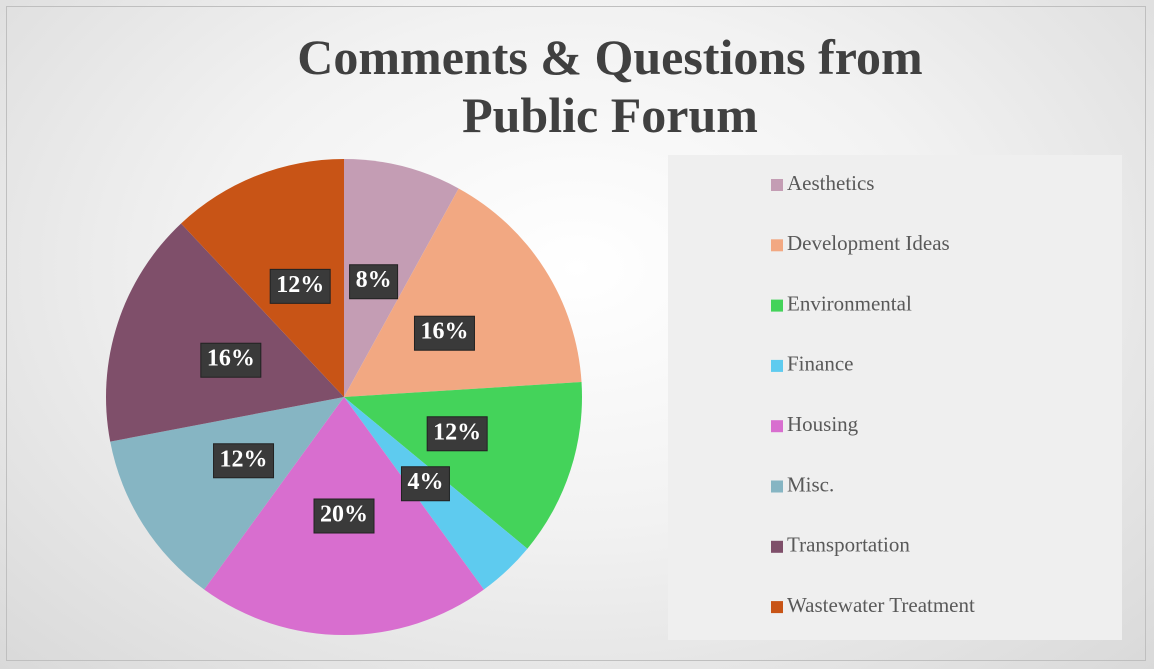 The height and width of the screenshot is (669, 1154). I want to click on data-label: 20%, so click(344, 515).